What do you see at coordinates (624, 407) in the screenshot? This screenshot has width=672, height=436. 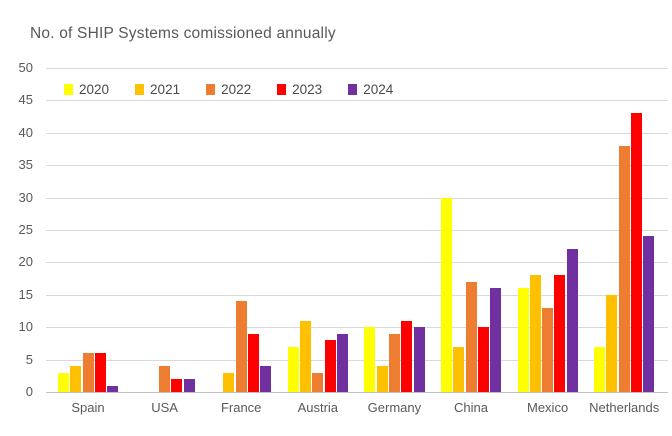 I see `x-tick-label-netherlands: Netherlands` at bounding box center [624, 407].